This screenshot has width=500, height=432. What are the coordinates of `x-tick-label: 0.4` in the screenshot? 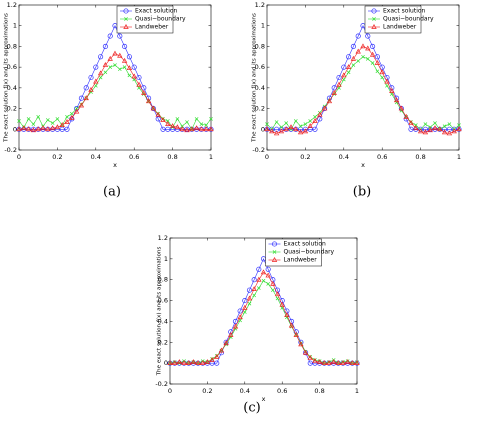 It's located at (96, 157).